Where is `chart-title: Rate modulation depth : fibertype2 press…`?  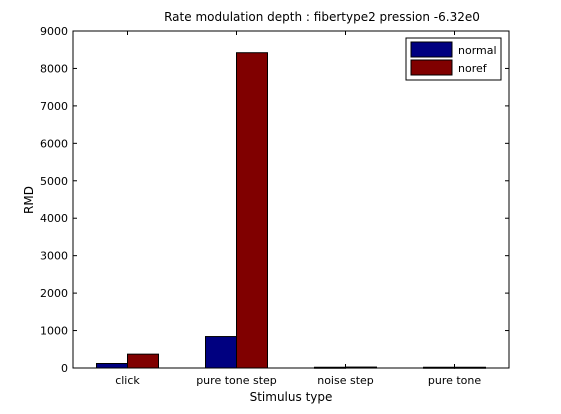
chart-title: Rate modulation depth : fibertype2 press… is located at coordinates (322, 17).